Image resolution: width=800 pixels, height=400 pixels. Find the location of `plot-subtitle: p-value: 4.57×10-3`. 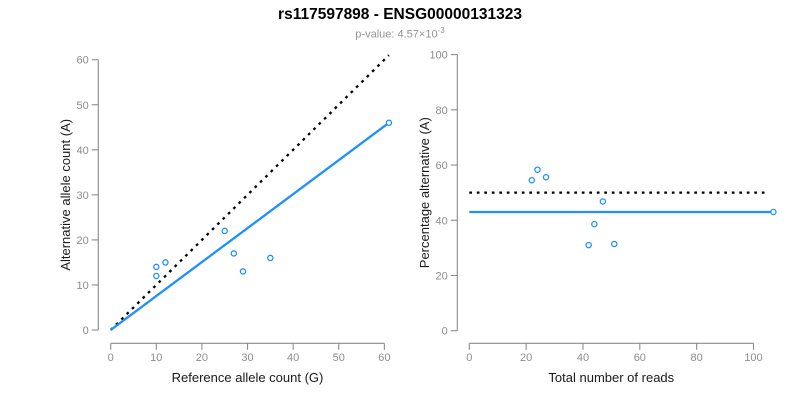

plot-subtitle: p-value: 4.57×10-3 is located at coordinates (400, 33).